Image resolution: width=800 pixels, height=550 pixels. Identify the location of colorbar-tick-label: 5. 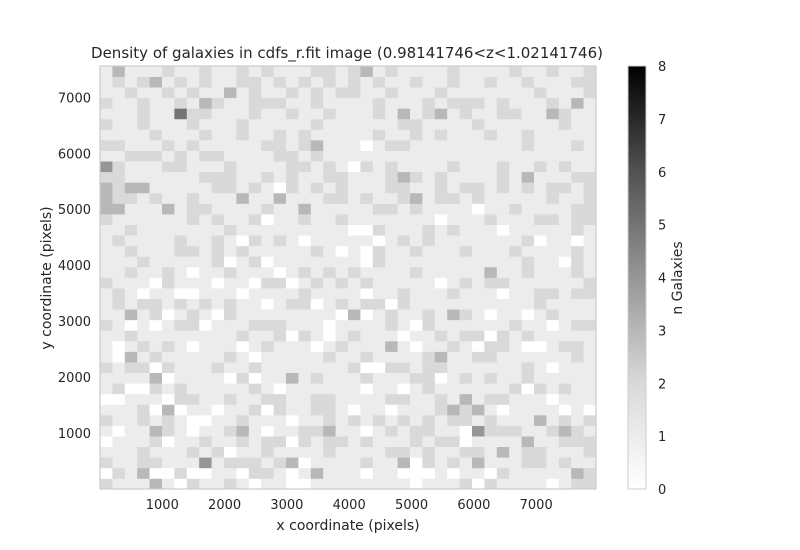
(662, 226).